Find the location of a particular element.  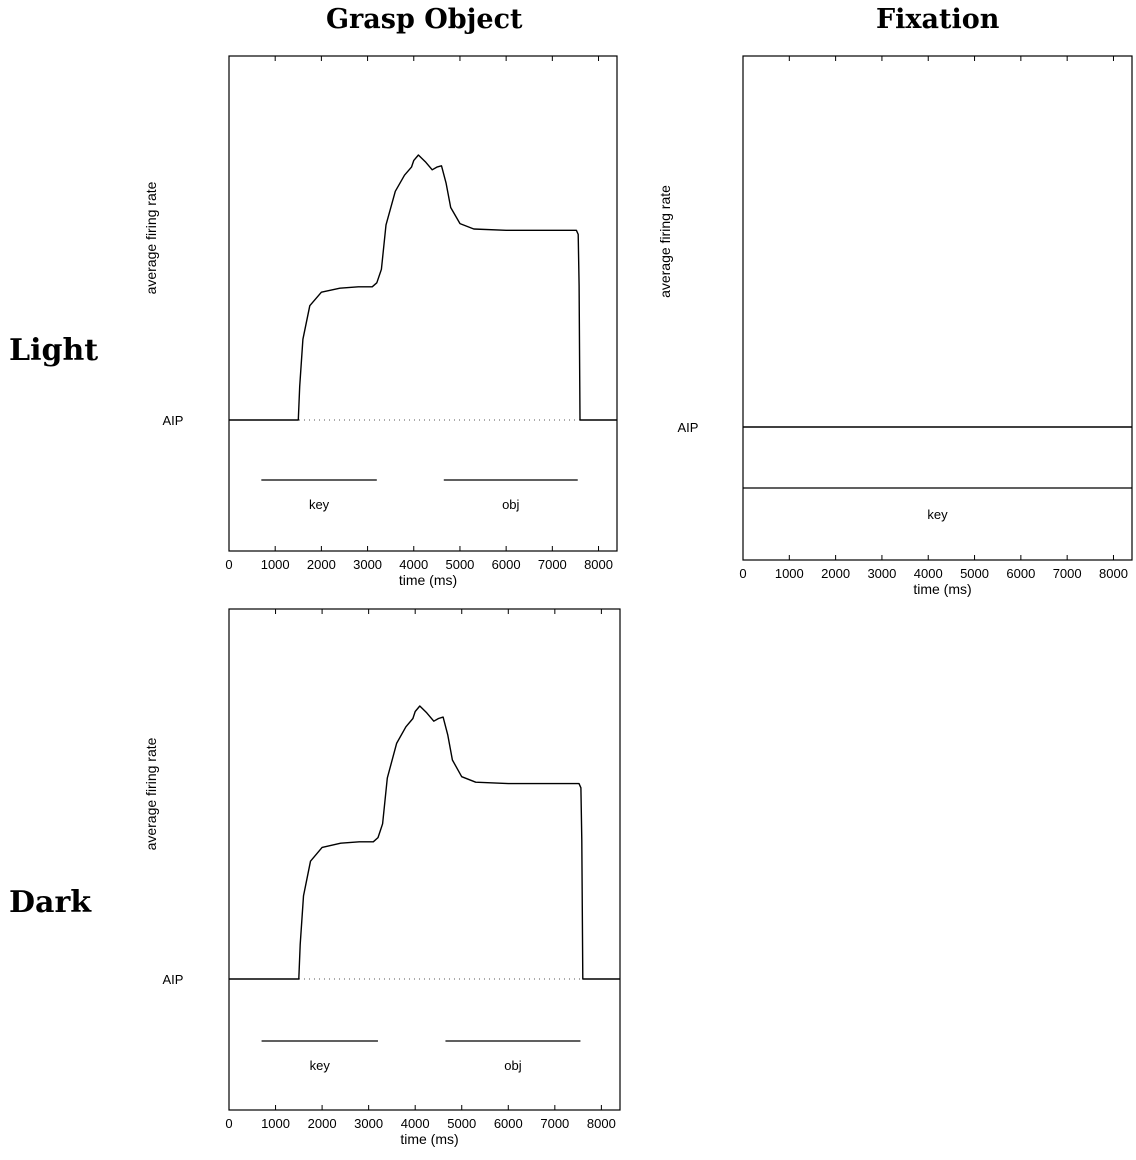

column-title-fixation: Fixation is located at coordinates (938, 19).